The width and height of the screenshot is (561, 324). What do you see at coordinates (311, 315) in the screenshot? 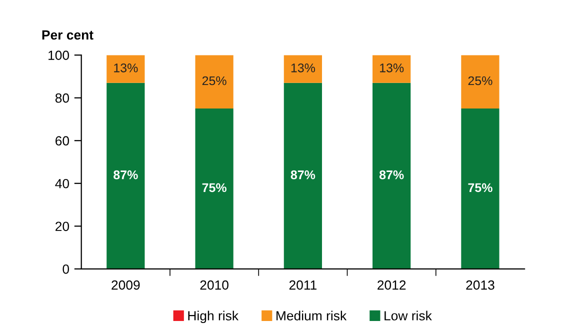
I see `legend-label: Medium risk` at bounding box center [311, 315].